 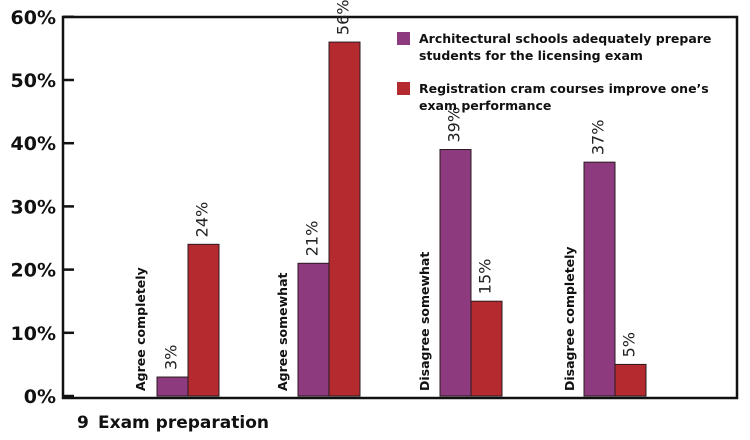 I want to click on category-label-disagree-somewhat: Disagree somewhat, so click(x=424, y=321).